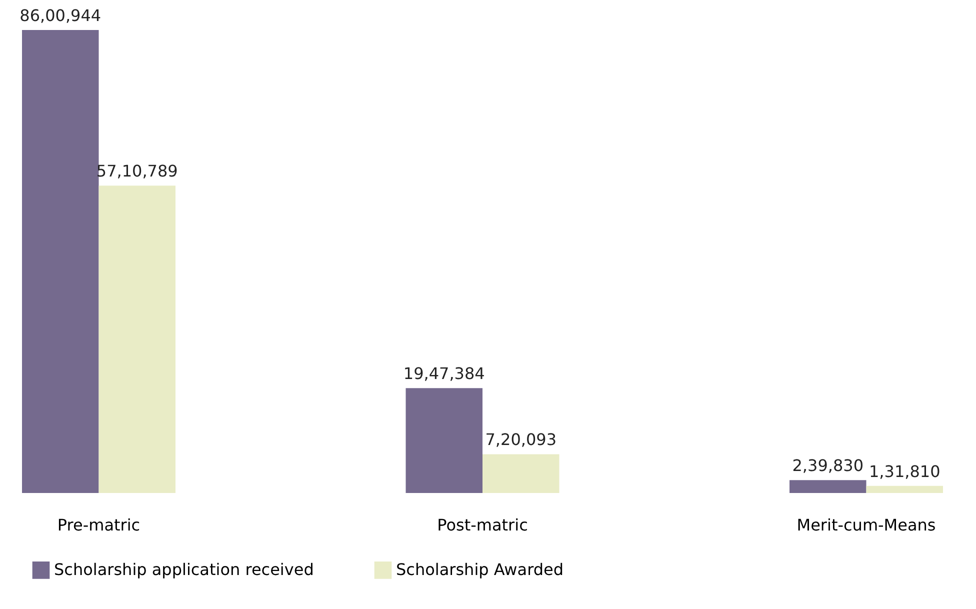 The height and width of the screenshot is (609, 976). Describe the element at coordinates (866, 525) in the screenshot. I see `x-tick-label: Merit-cum-Means` at that location.